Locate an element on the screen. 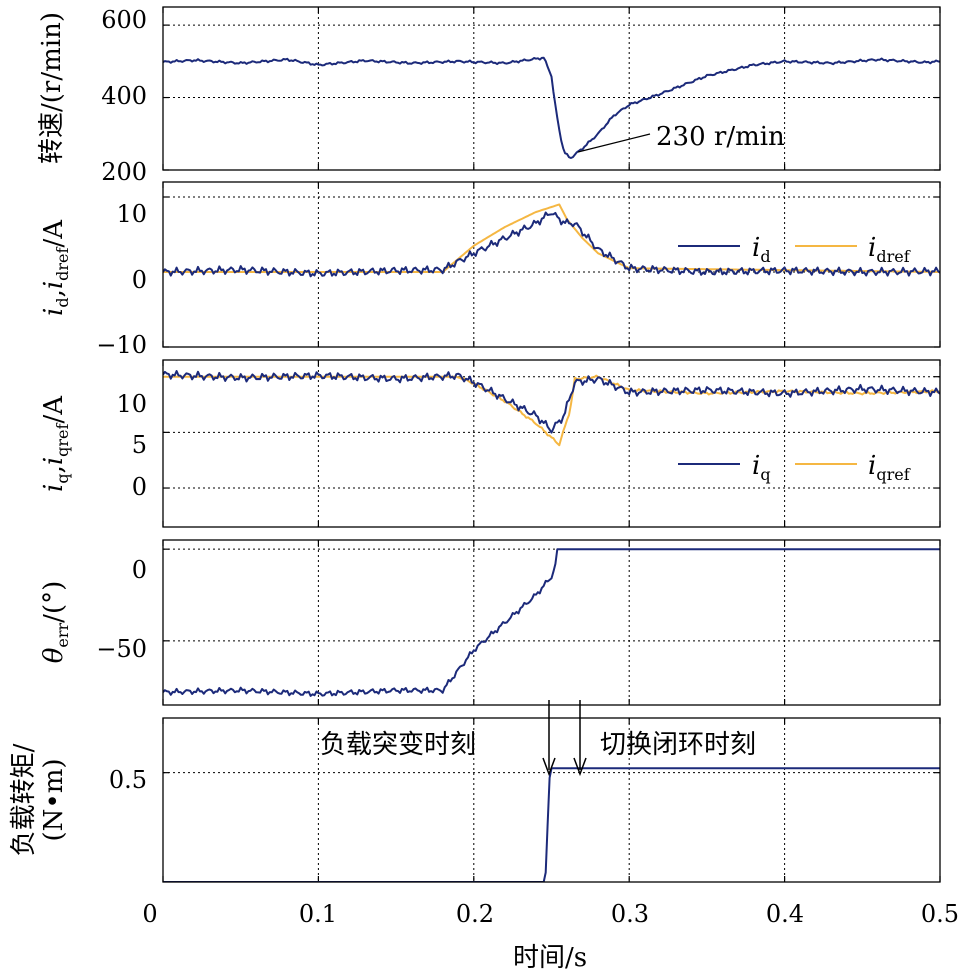  legend-id-label: id is located at coordinates (761, 249).